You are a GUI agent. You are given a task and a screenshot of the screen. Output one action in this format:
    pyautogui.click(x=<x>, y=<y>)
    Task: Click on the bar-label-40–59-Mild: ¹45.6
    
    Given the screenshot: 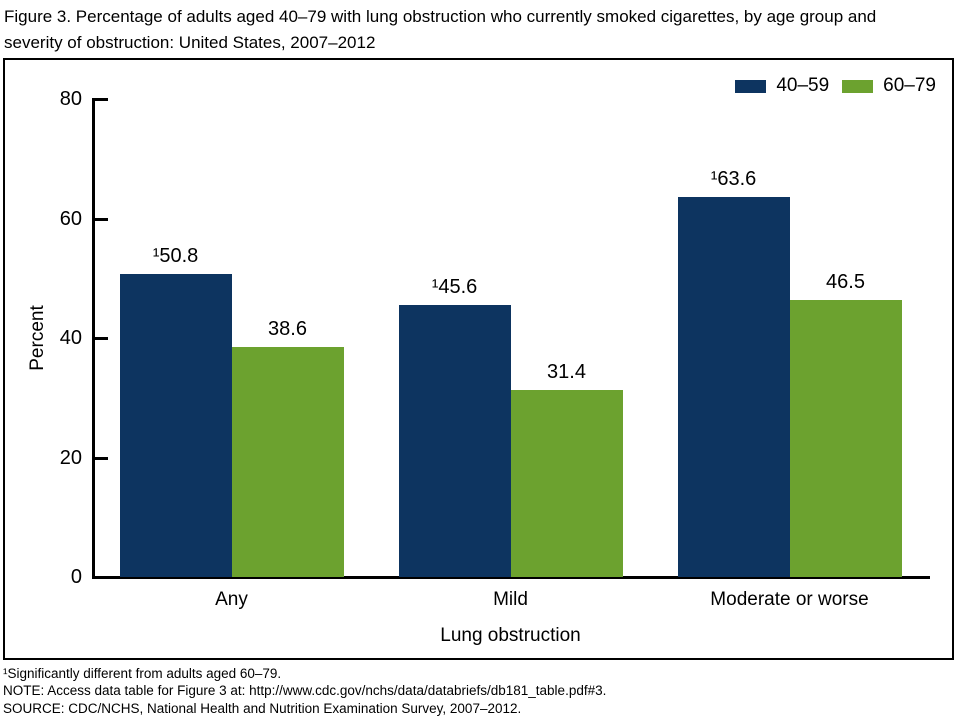 What is the action you would take?
    pyautogui.click(x=454, y=287)
    